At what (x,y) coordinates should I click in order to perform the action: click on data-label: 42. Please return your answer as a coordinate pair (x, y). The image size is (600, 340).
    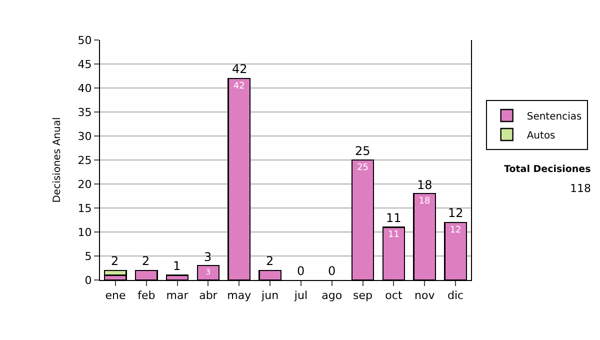
    Looking at the image, I should click on (239, 86).